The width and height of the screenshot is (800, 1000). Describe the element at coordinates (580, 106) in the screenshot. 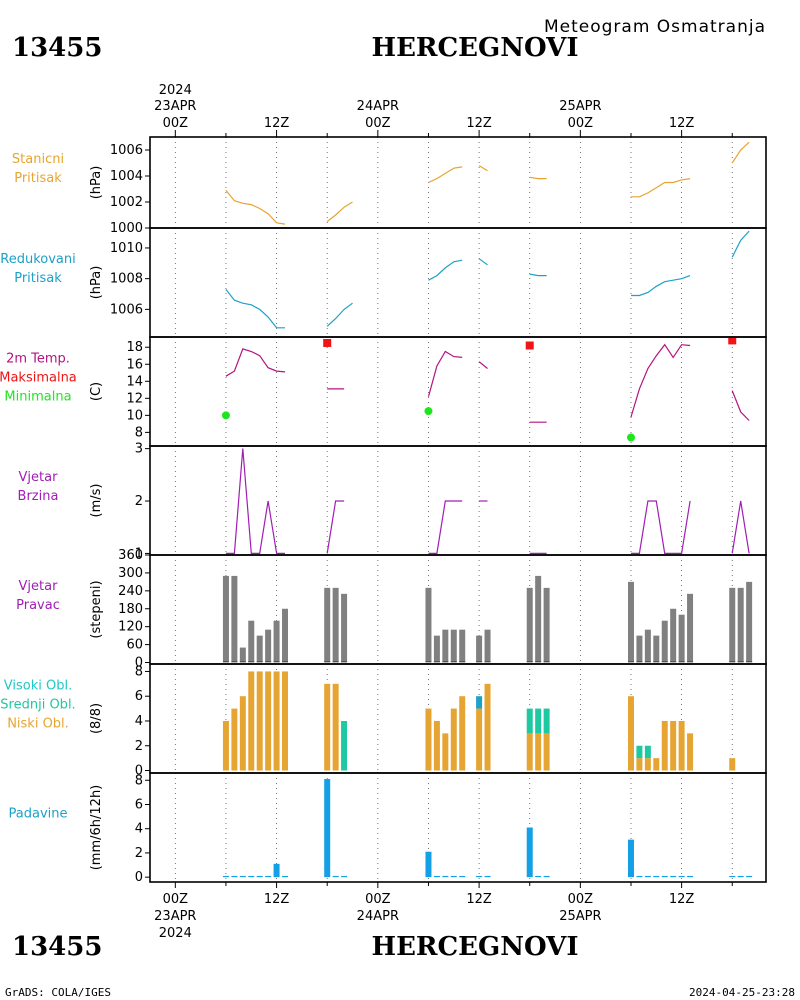

I see `top-label-date: 25APR` at that location.